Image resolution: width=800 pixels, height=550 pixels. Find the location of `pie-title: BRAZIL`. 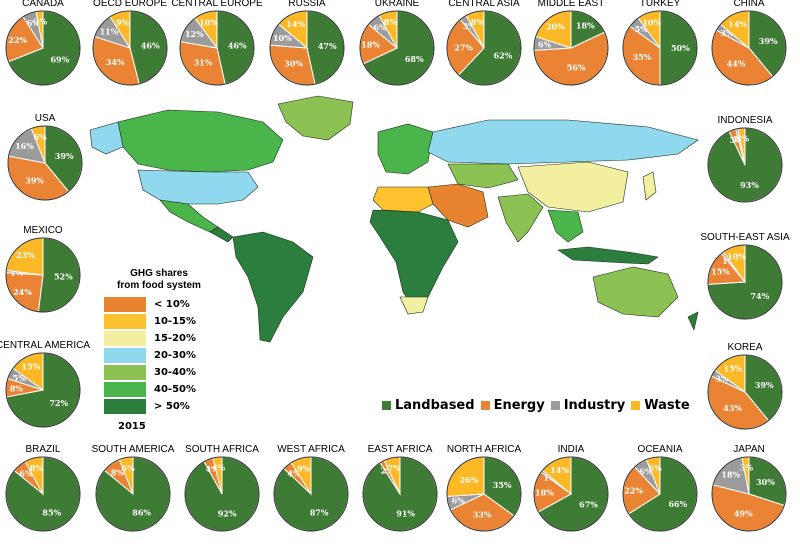

pie-title: BRAZIL is located at coordinates (43, 449).